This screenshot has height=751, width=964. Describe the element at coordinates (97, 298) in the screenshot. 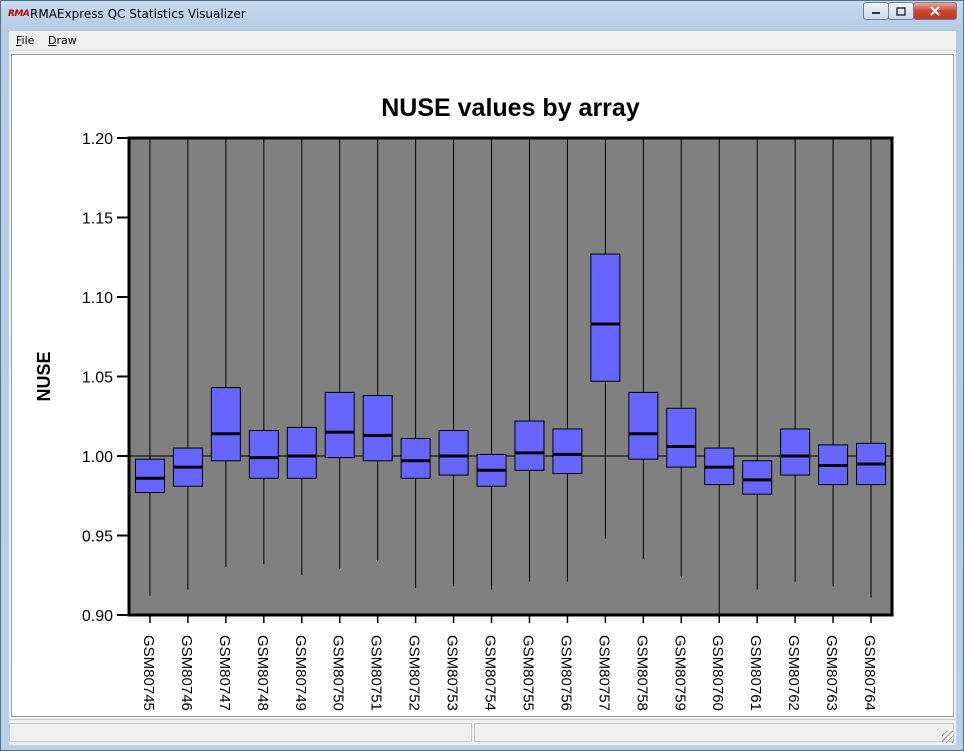

I see `y-tick-label: 1.10` at that location.